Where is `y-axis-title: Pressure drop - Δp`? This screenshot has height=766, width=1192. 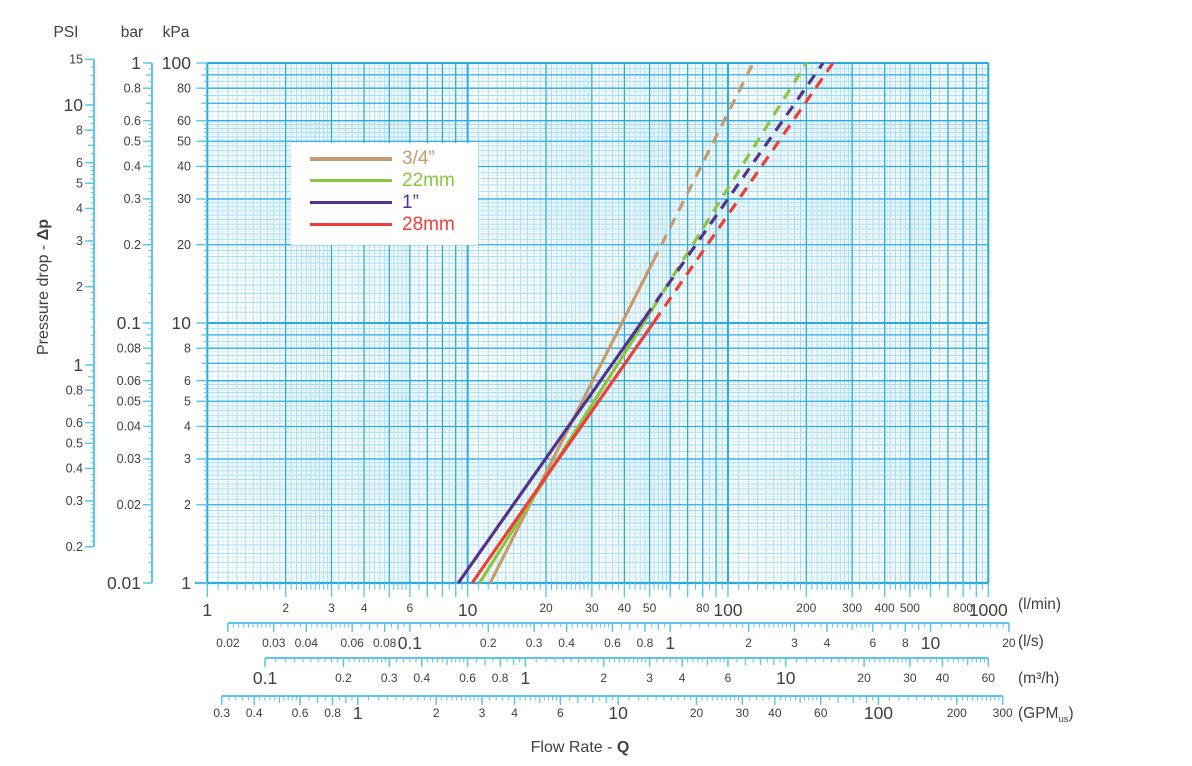
y-axis-title: Pressure drop - Δp is located at coordinates (44, 287).